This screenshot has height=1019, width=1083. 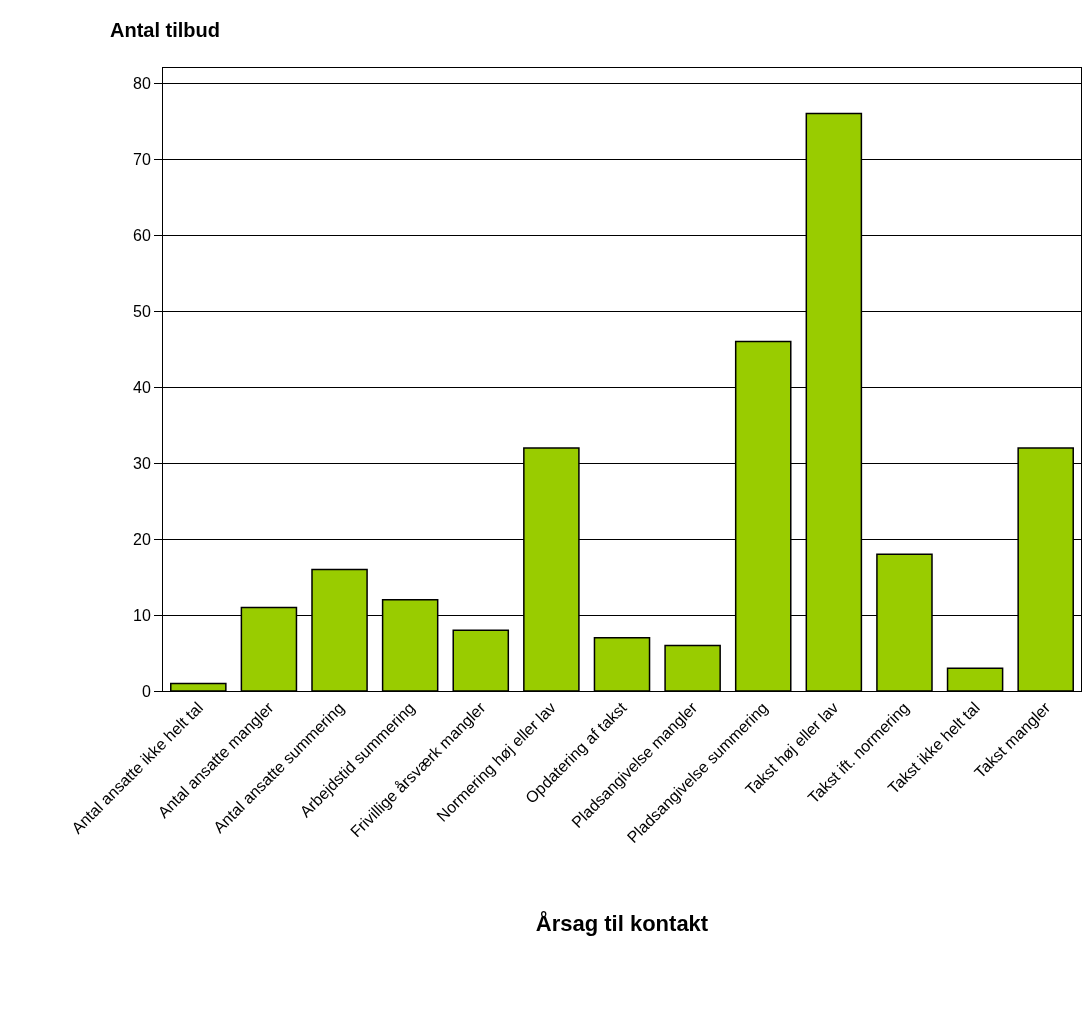 I want to click on y-tick-label: 60, so click(x=142, y=235).